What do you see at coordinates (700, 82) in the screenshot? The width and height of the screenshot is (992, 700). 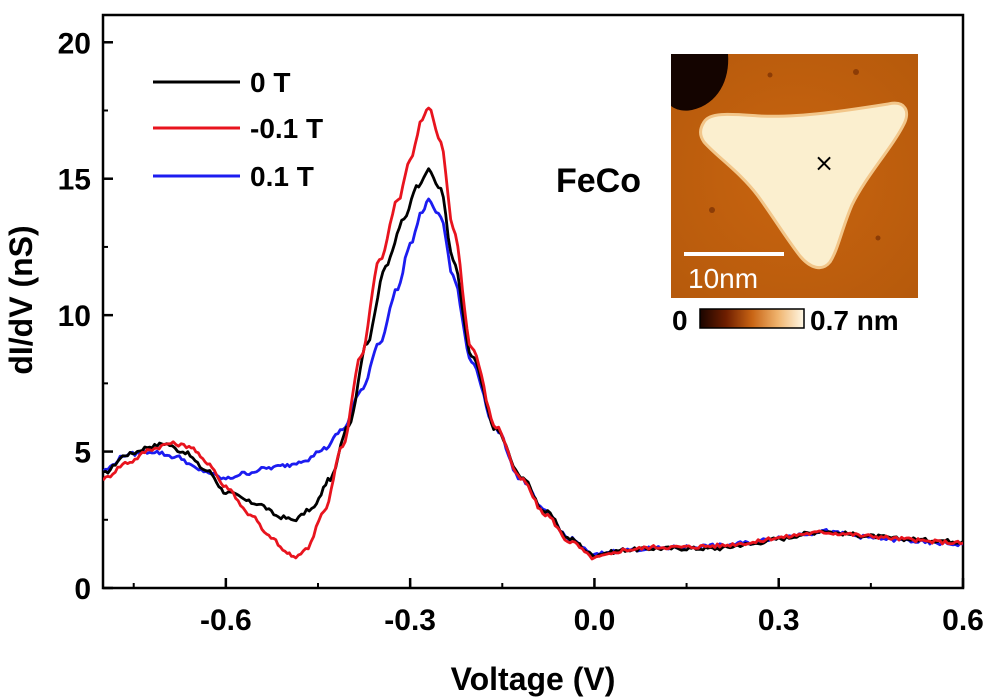 I see `dark-corner-island` at bounding box center [700, 82].